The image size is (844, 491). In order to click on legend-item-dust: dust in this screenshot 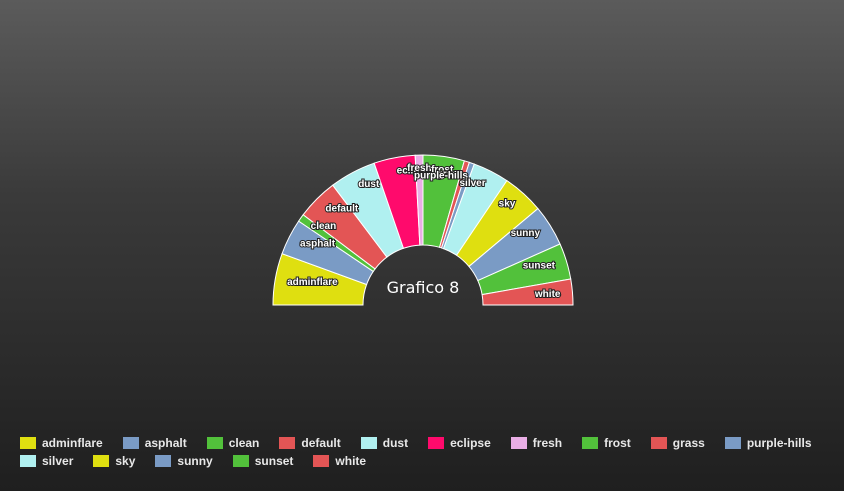, I will do `click(384, 443)`.